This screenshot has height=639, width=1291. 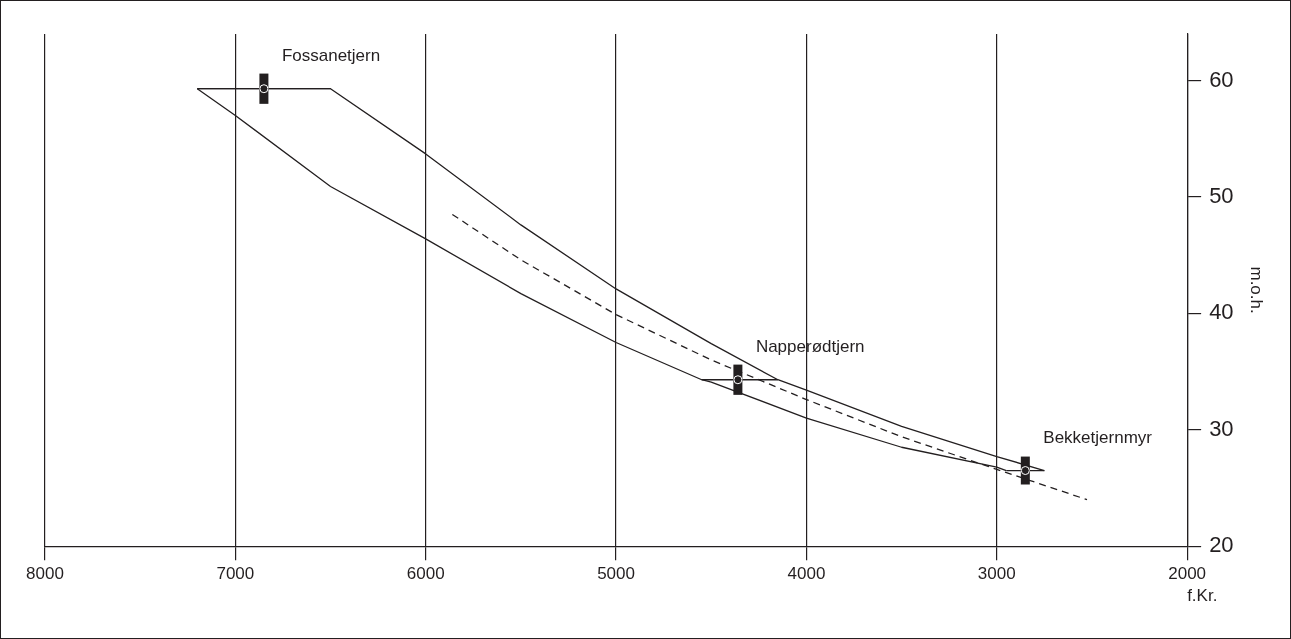 What do you see at coordinates (1221, 545) in the screenshot?
I see `y-tick-label: 20` at bounding box center [1221, 545].